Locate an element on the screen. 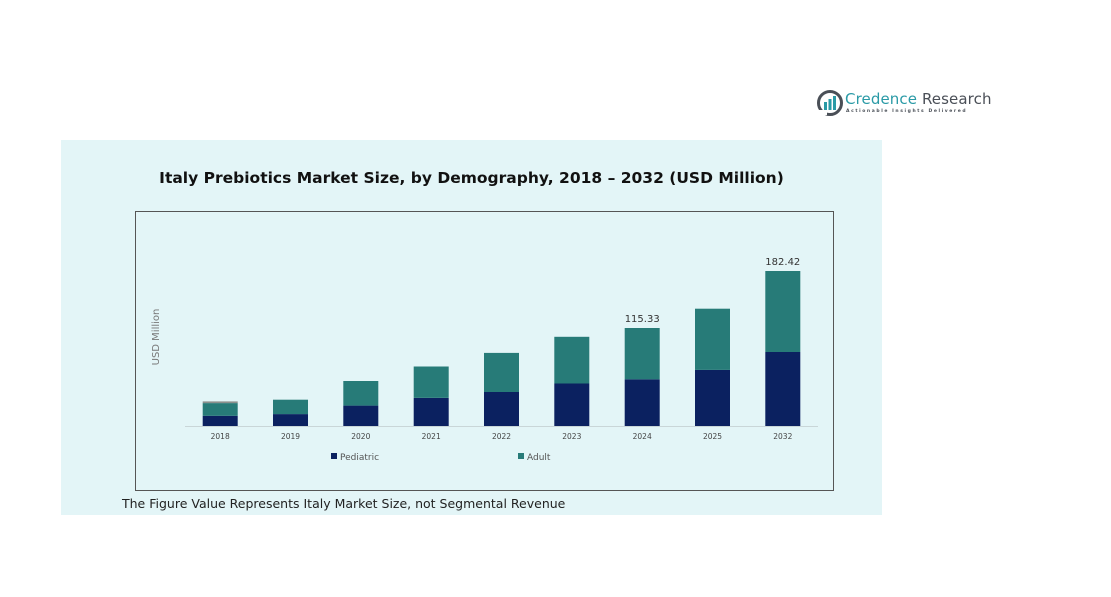 The height and width of the screenshot is (597, 1111). bar-pediatric-2022 is located at coordinates (501, 409).